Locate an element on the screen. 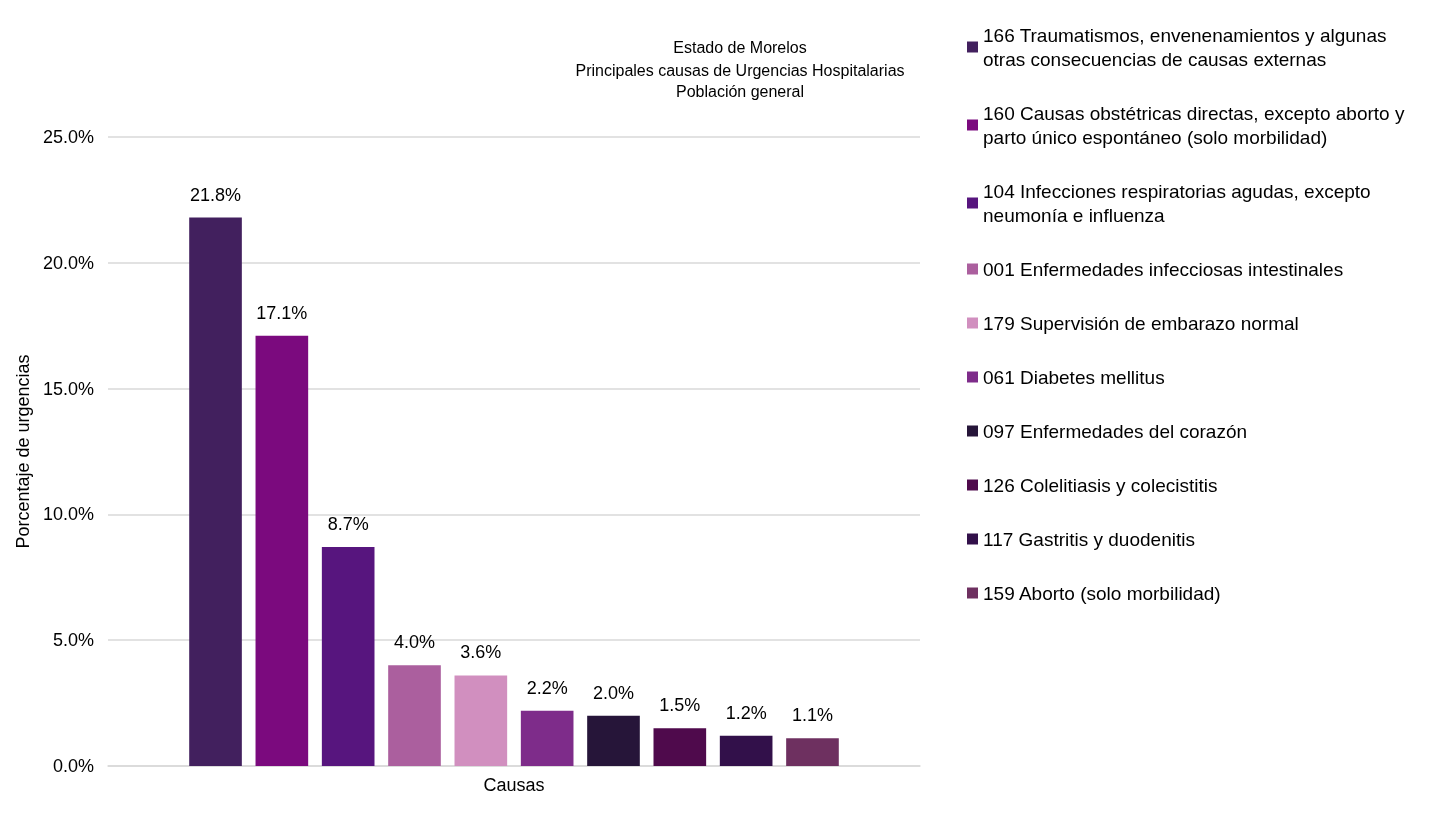 The width and height of the screenshot is (1440, 823). legend-label: 061 Diabetes mellitus is located at coordinates (1074, 377).